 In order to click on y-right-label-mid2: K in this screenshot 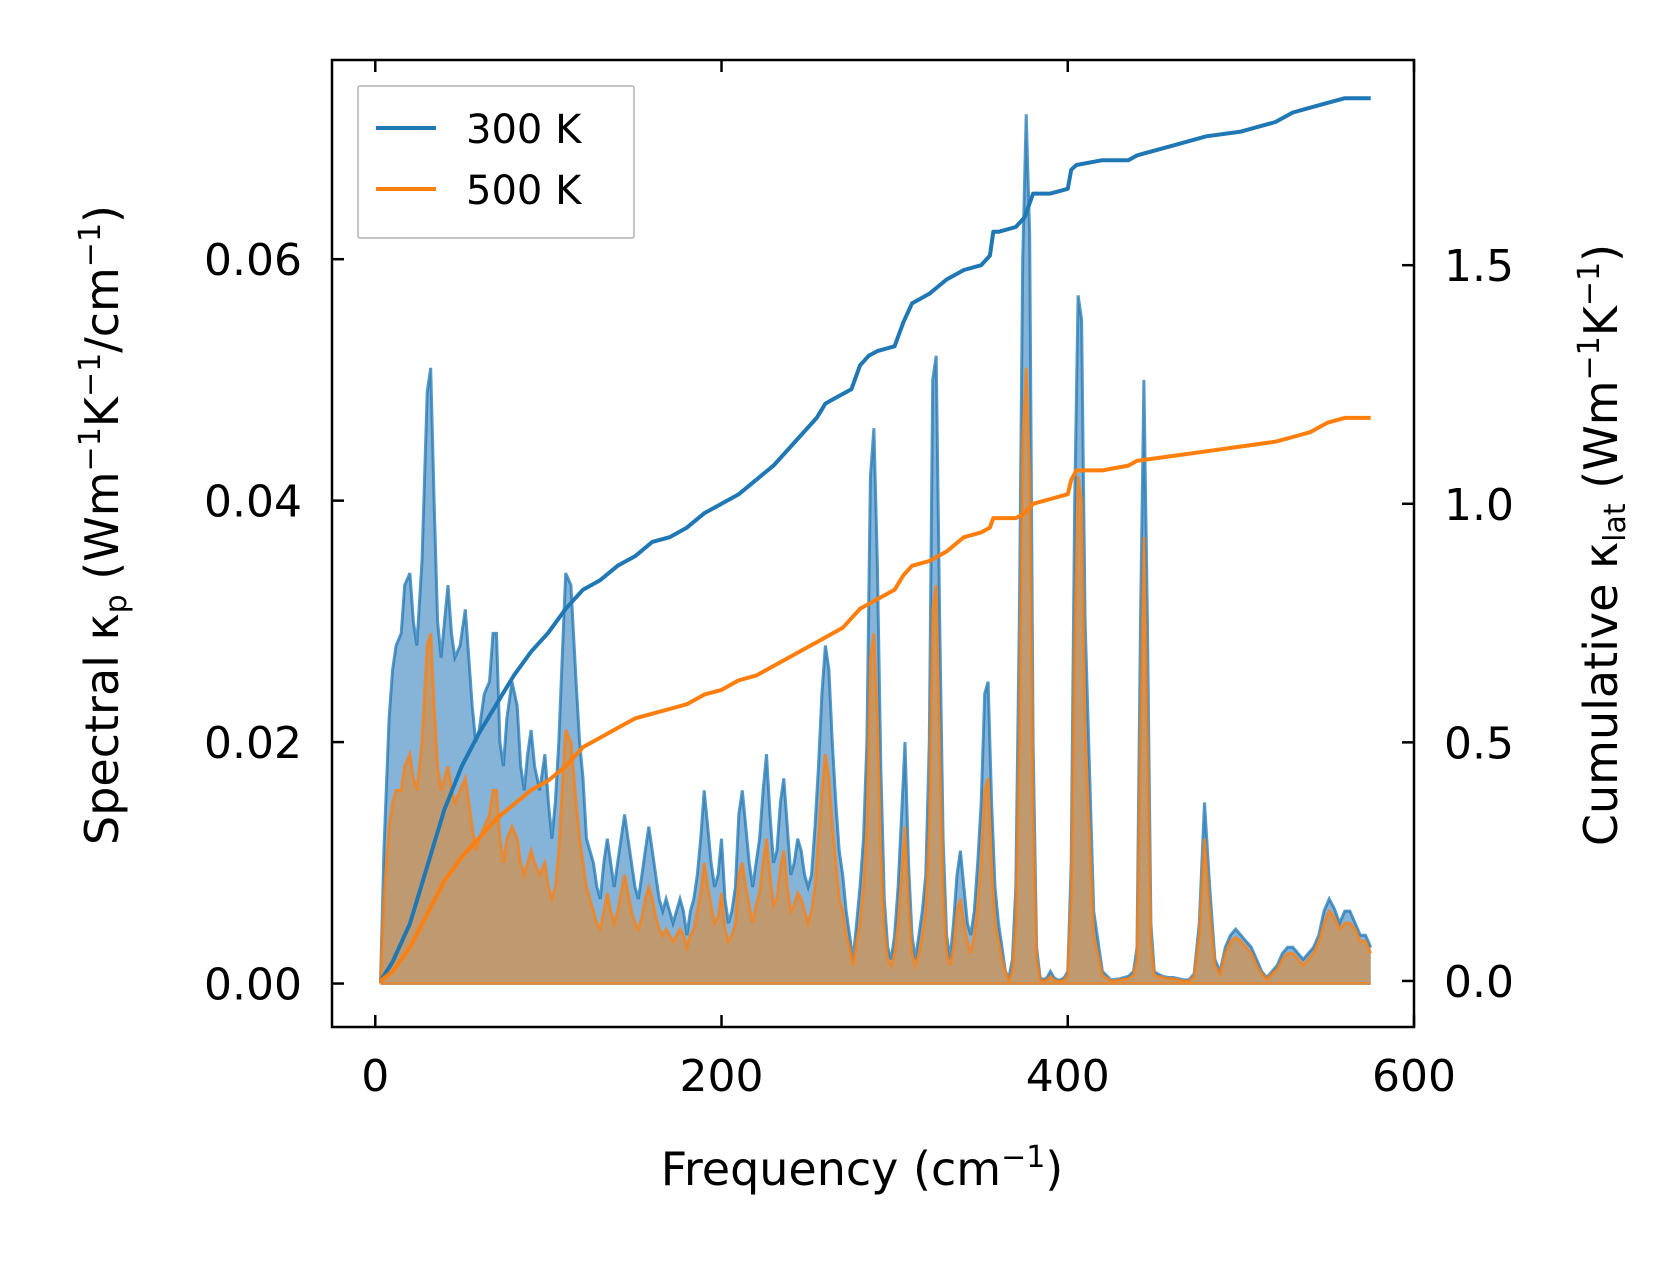, I will do `click(1601, 320)`.